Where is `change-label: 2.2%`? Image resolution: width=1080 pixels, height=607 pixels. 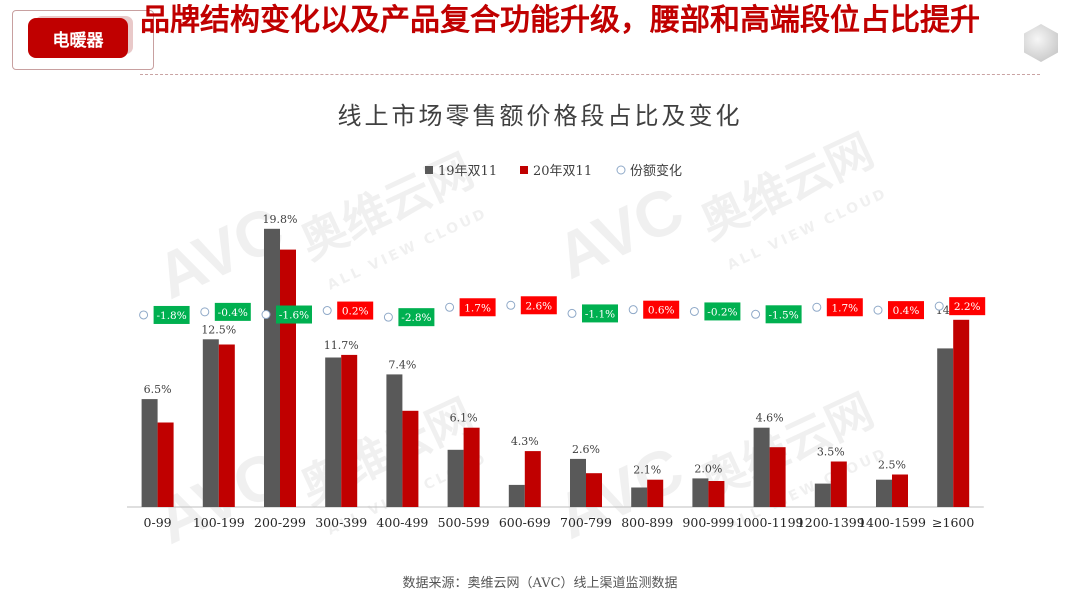 change-label: 2.2% is located at coordinates (967, 307).